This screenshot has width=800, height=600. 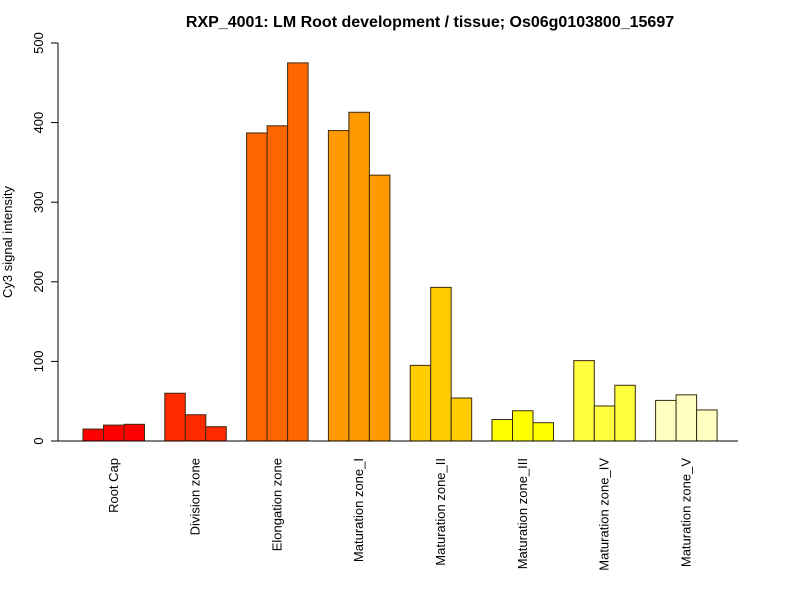 I want to click on category-label: Division zone, so click(x=195, y=496).